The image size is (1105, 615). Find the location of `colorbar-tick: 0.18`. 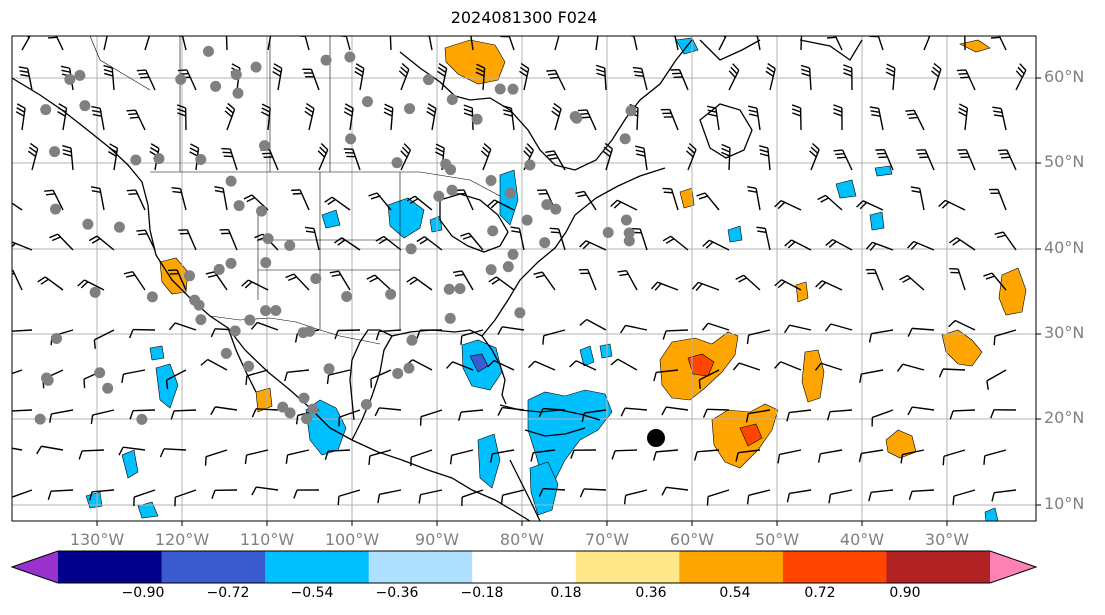

colorbar-tick: 0.18 is located at coordinates (566, 593).